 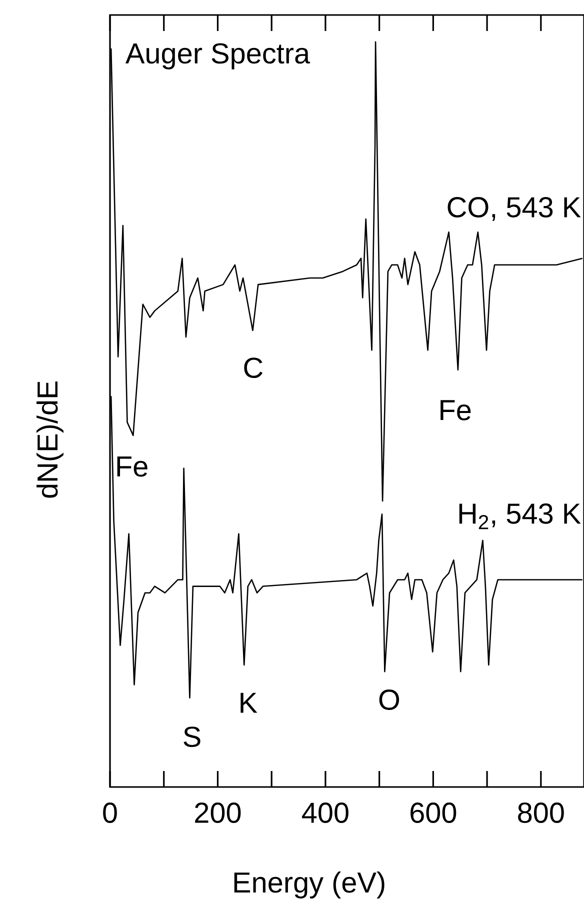 What do you see at coordinates (514, 209) in the screenshot?
I see `series-label: CO, 543 K` at bounding box center [514, 209].